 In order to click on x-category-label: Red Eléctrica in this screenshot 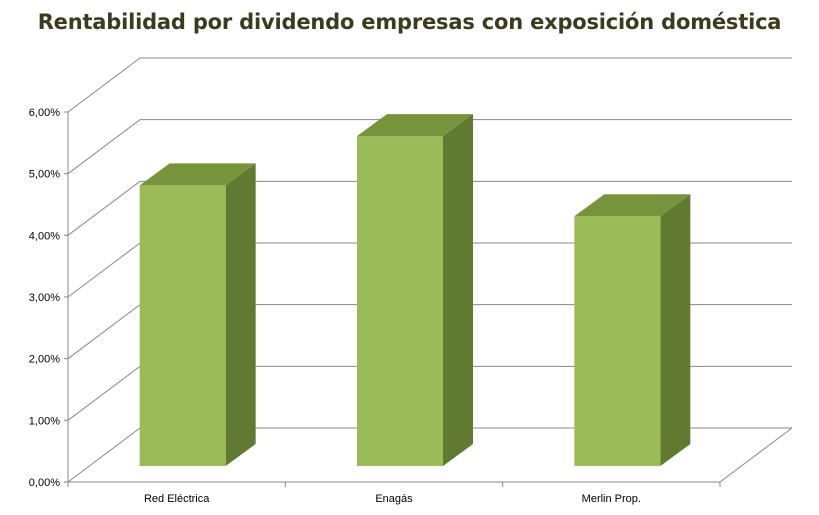, I will do `click(177, 499)`.